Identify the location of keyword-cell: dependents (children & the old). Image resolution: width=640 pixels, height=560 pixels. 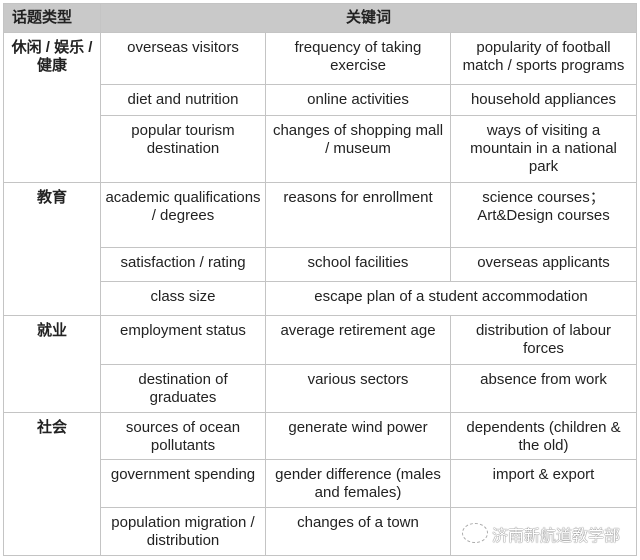
(543, 436).